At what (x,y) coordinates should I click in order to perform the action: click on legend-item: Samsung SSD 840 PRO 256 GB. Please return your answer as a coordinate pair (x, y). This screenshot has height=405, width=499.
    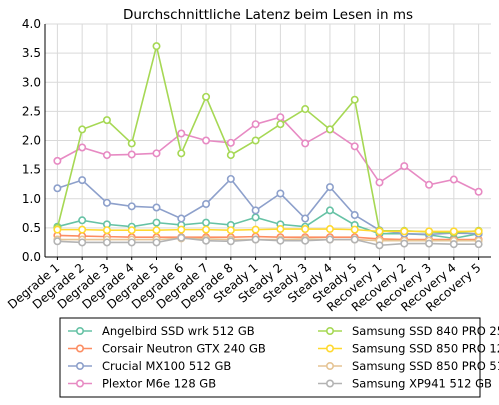
    Looking at the image, I should click on (408, 331).